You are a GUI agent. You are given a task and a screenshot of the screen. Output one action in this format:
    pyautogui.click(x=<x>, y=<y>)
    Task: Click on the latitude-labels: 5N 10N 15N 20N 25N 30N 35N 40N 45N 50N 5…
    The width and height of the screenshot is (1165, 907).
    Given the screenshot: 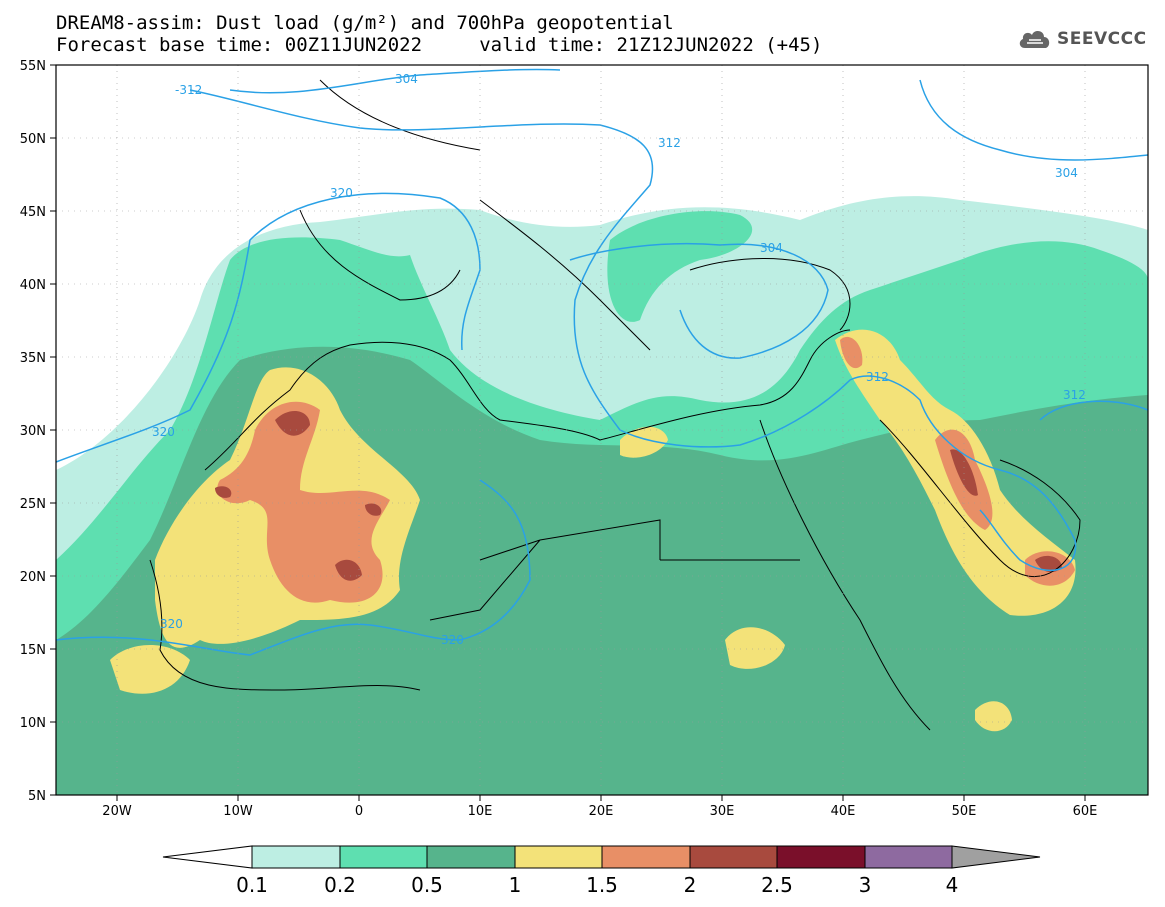 What is the action you would take?
    pyautogui.click(x=33, y=431)
    